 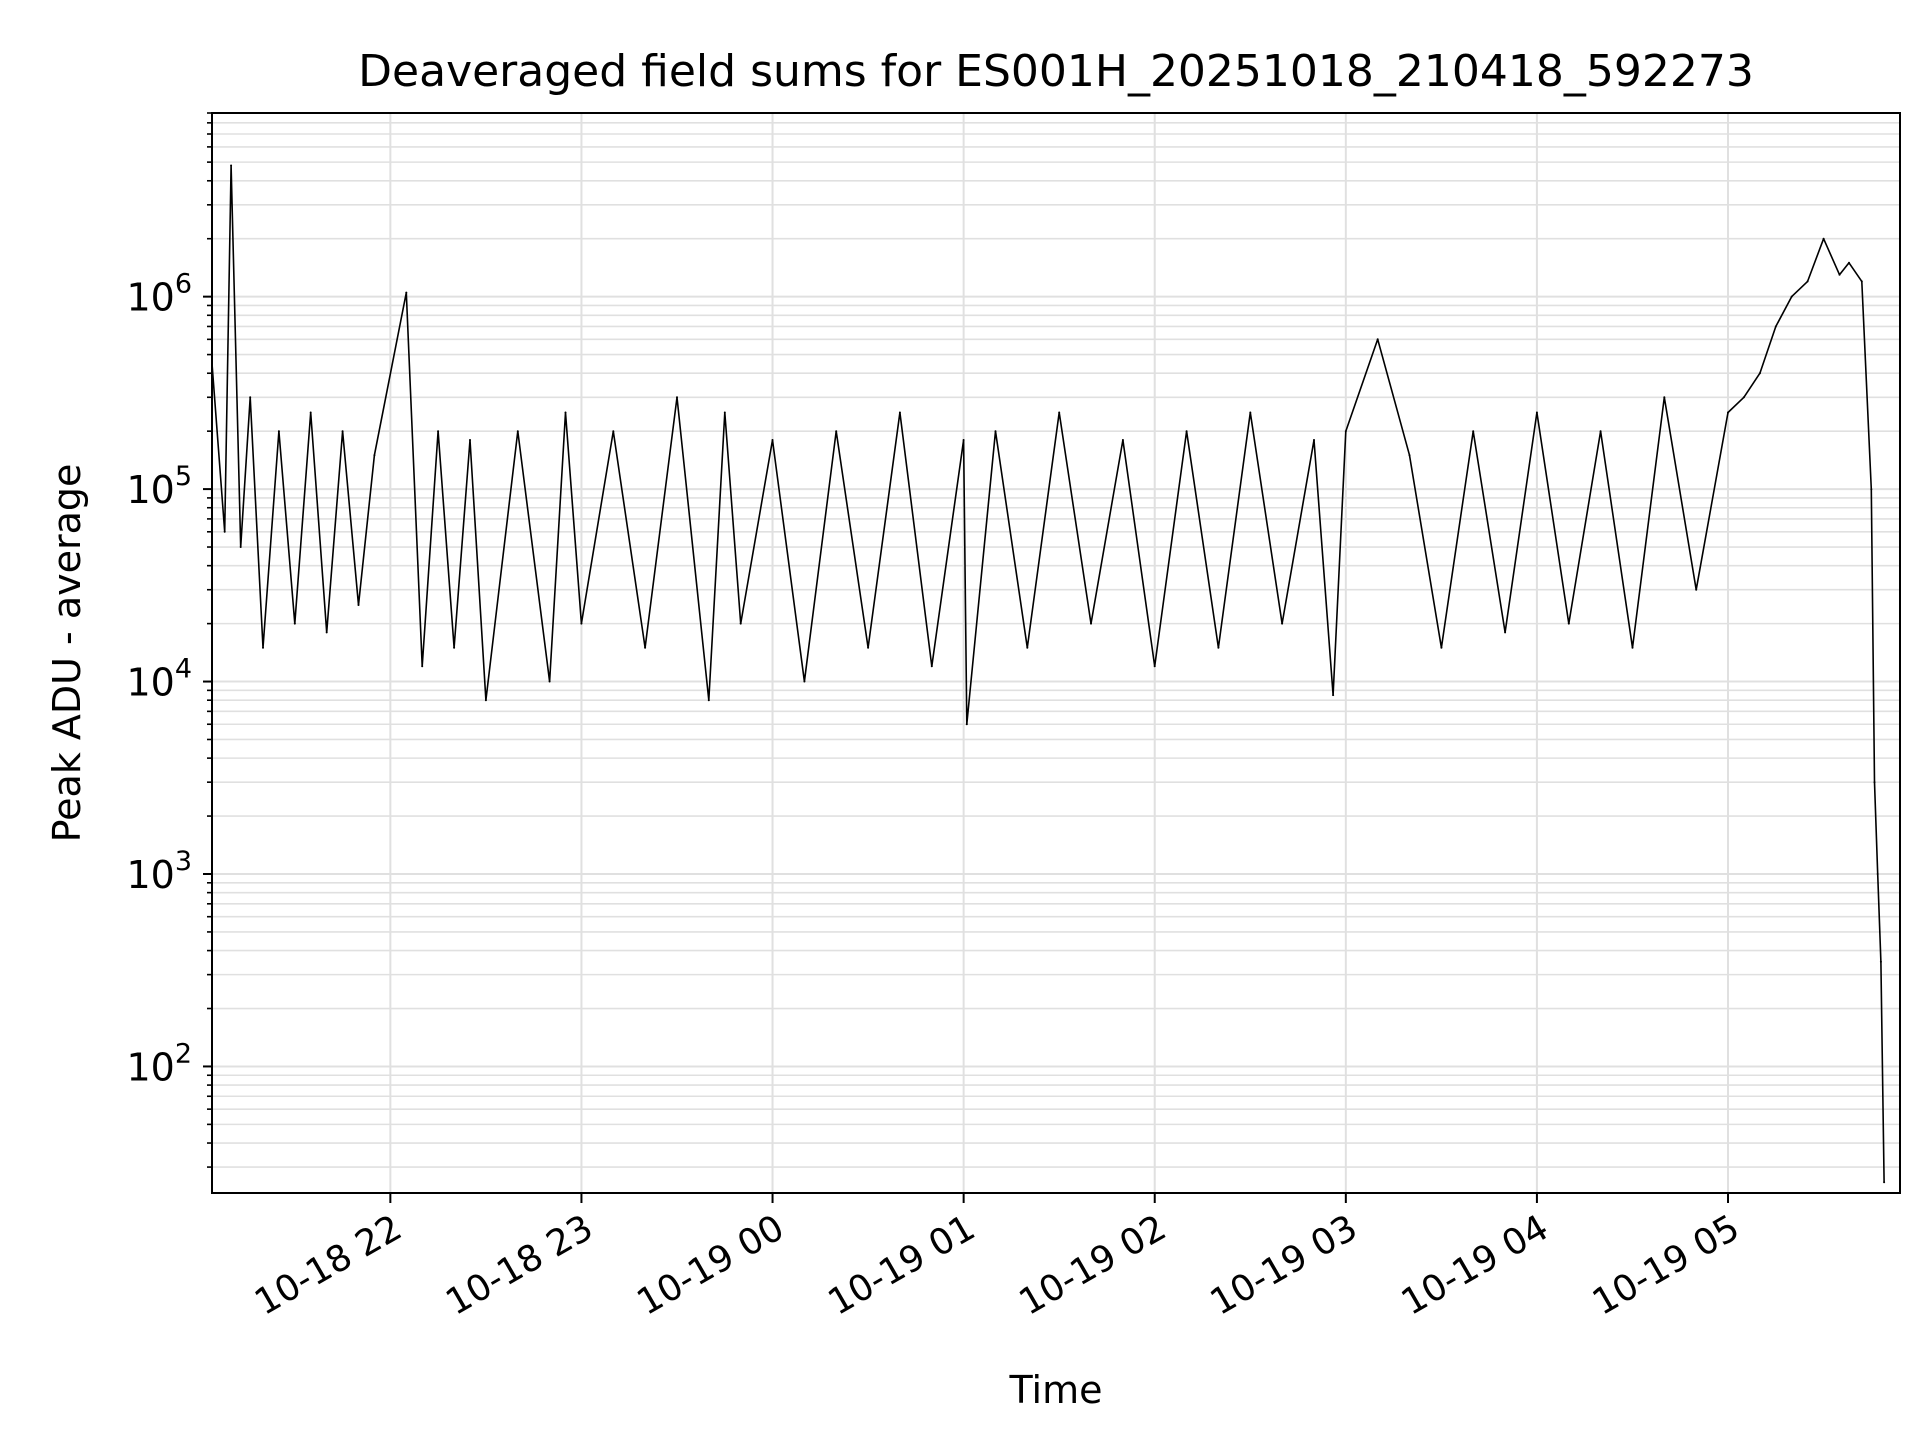 I want to click on x-tick-label: 10-19 01, so click(x=901, y=1265).